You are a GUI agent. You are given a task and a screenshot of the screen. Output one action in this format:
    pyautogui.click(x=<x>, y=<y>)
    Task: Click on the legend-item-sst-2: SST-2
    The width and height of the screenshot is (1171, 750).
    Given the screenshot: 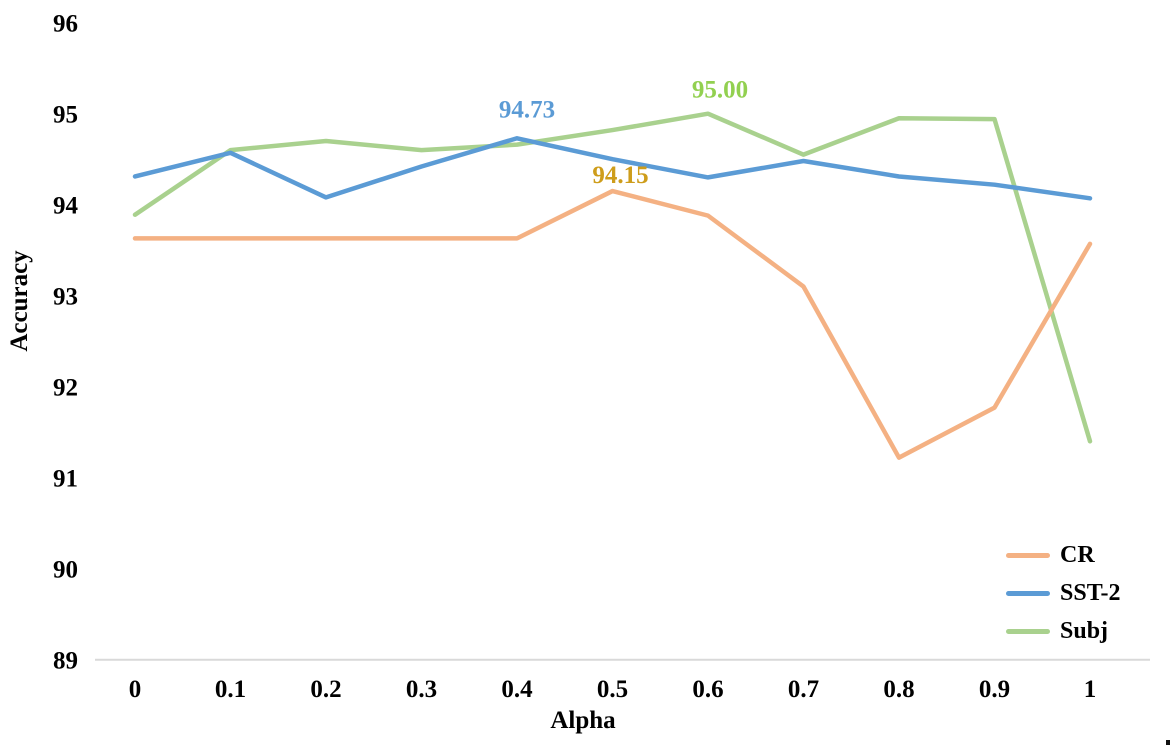 What is the action you would take?
    pyautogui.click(x=1063, y=593)
    